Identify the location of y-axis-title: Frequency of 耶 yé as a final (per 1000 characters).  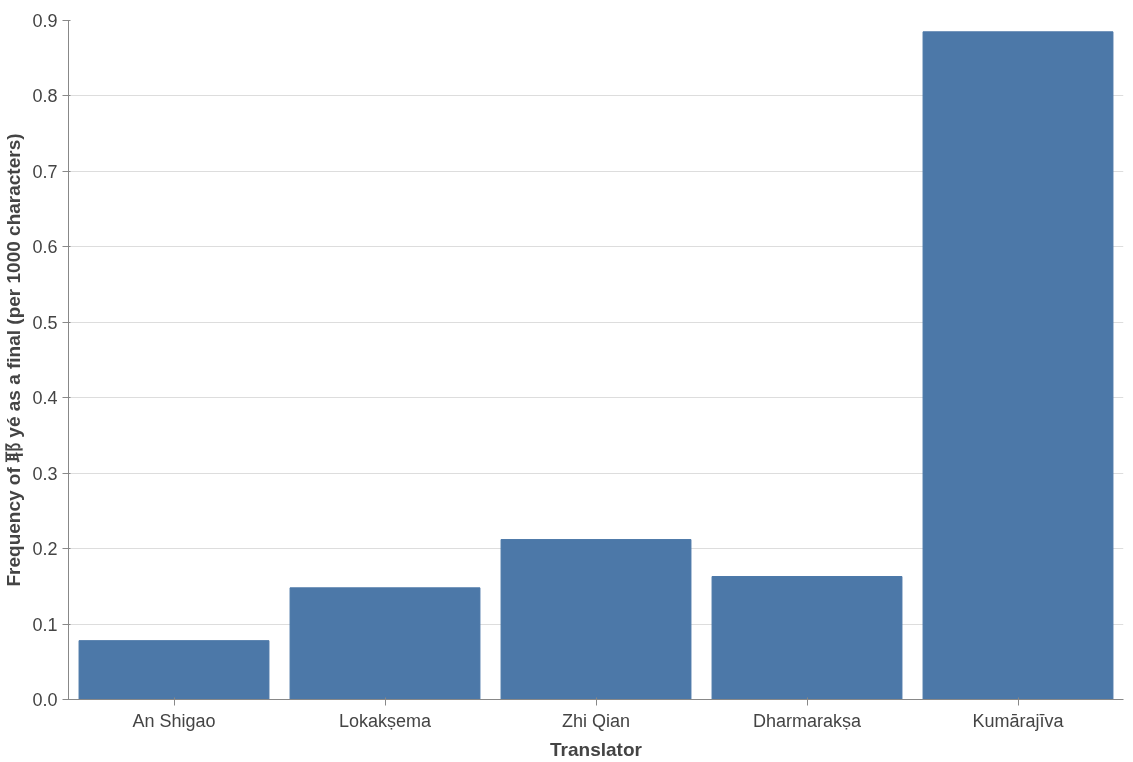
(14, 360).